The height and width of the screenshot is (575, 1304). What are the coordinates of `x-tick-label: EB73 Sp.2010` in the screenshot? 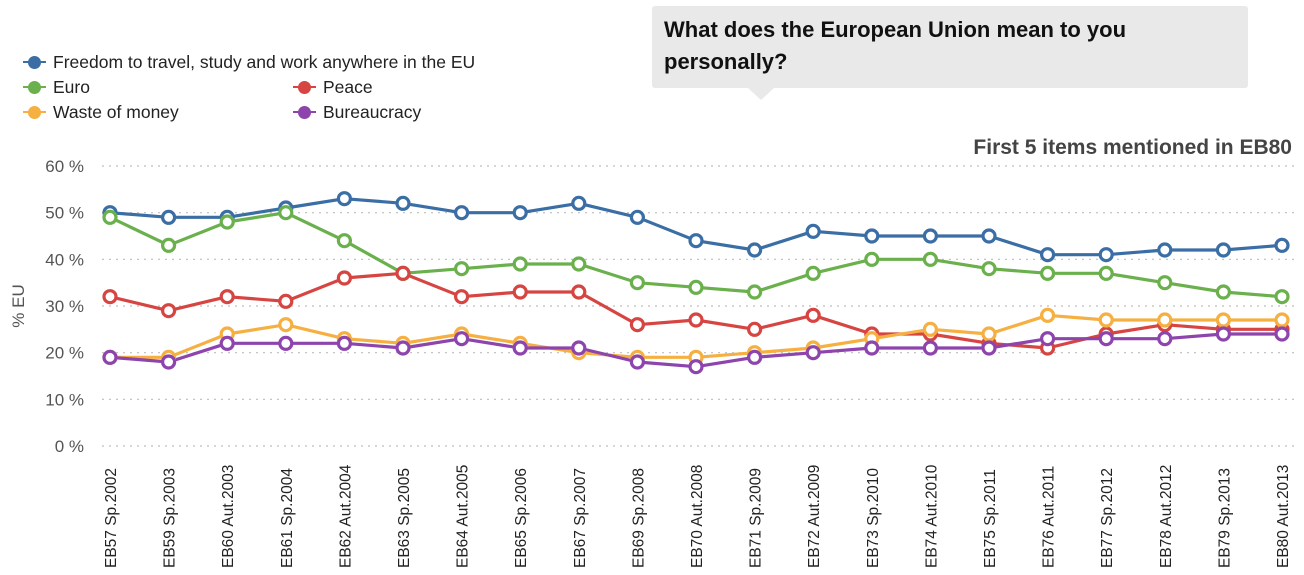 It's located at (873, 518).